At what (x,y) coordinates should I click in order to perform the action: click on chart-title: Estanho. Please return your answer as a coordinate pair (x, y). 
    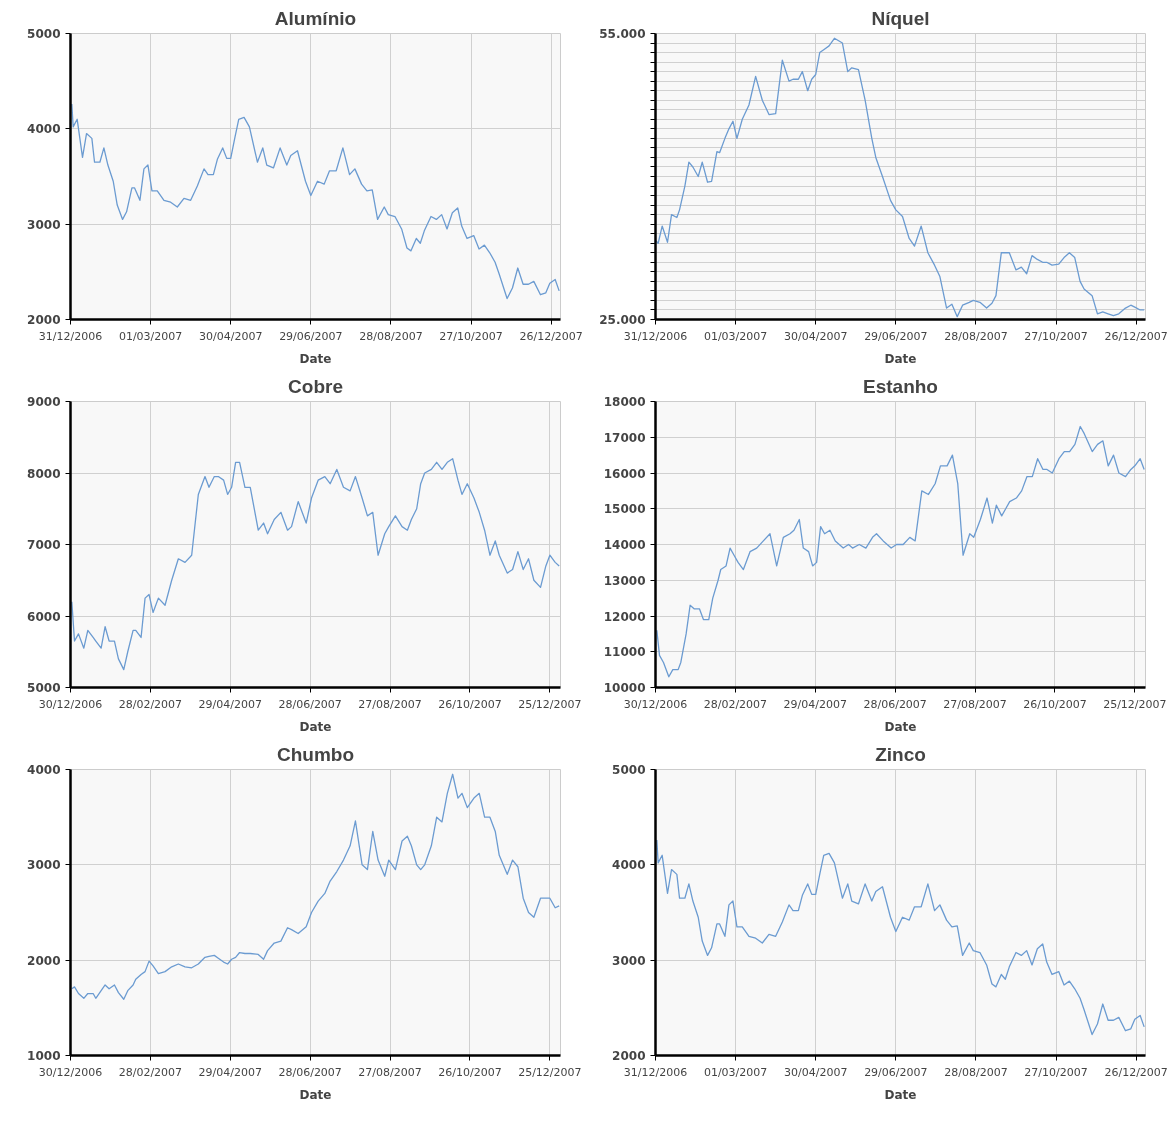
    Looking at the image, I should click on (900, 386).